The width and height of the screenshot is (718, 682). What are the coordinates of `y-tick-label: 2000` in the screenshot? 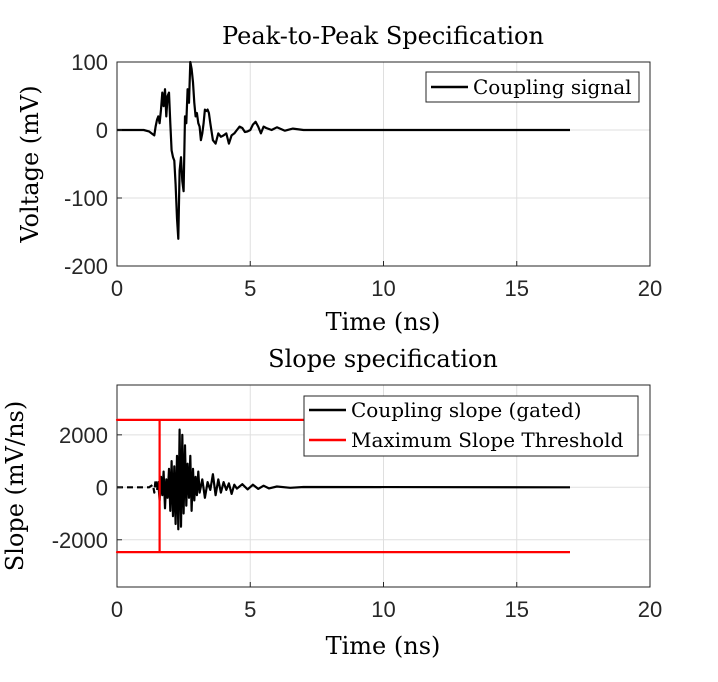 It's located at (83, 435).